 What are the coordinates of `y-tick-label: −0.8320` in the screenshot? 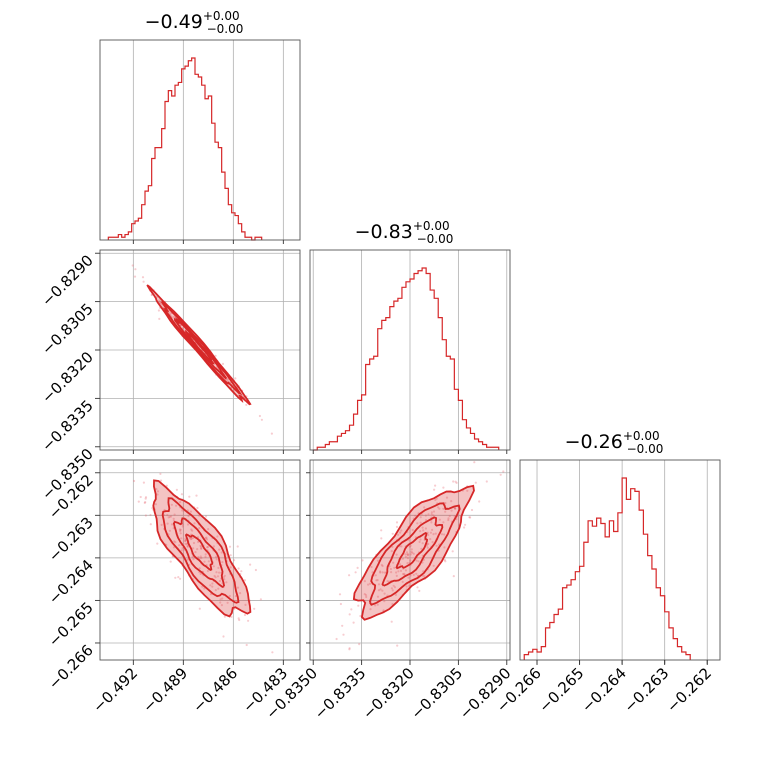 It's located at (67, 377).